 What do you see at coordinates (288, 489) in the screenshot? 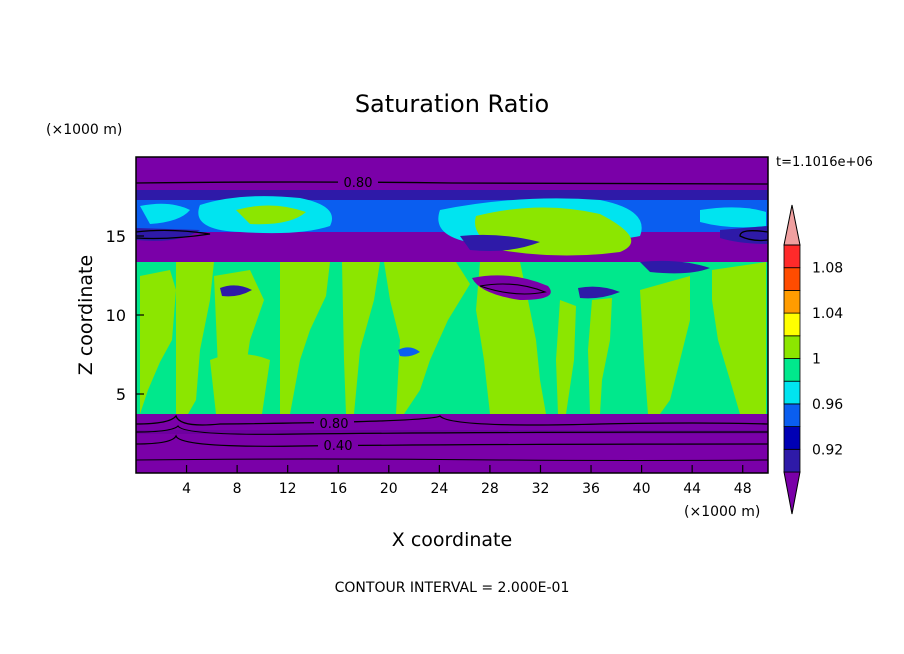
I see `x-tick-label: 12` at bounding box center [288, 489].